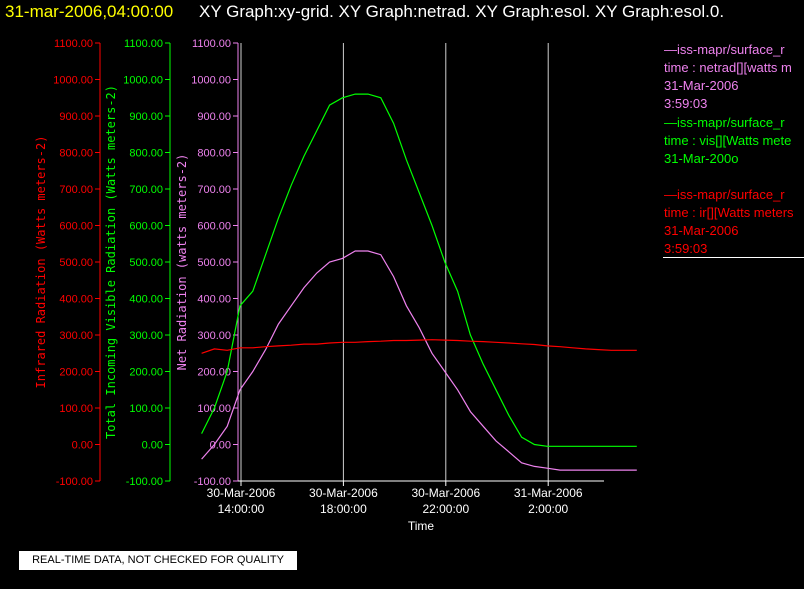 This screenshot has height=589, width=804. What do you see at coordinates (220, 446) in the screenshot?
I see `y-tick-label-net: 0.00` at bounding box center [220, 446].